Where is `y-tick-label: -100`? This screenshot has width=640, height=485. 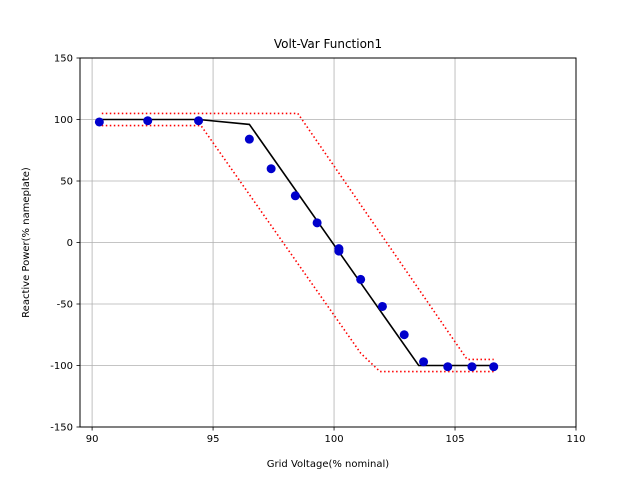
y-tick-label: -100 is located at coordinates (61, 366).